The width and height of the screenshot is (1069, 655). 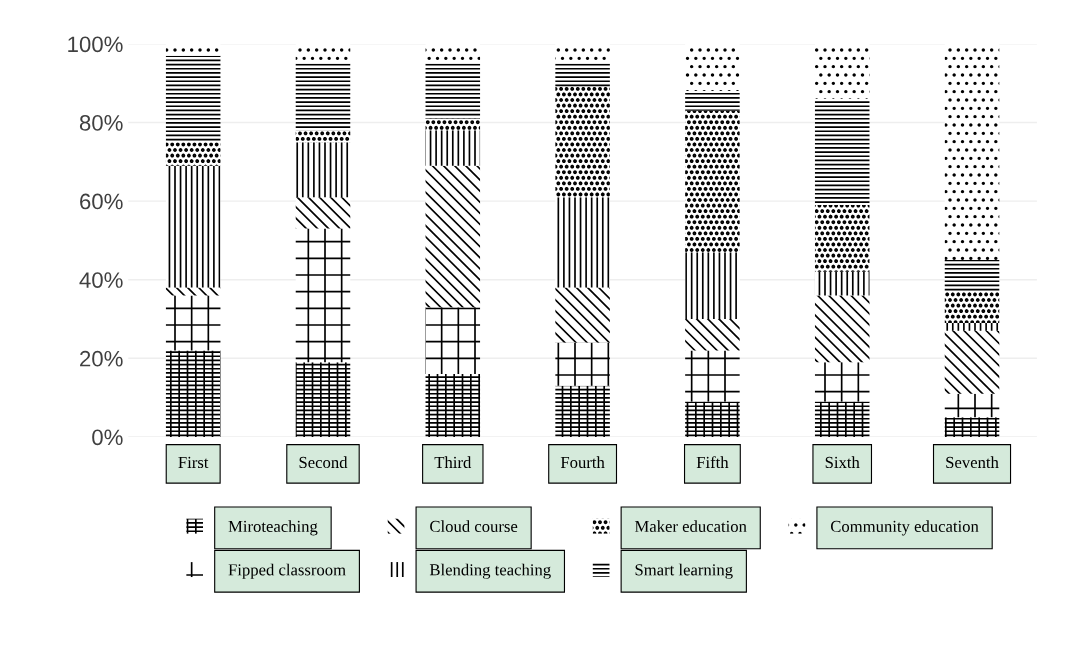 I want to click on legend-label: Maker education, so click(x=690, y=526).